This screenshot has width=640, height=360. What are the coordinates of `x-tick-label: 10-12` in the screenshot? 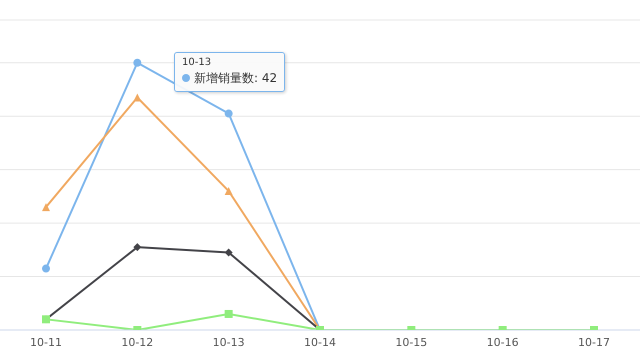 It's located at (137, 342).